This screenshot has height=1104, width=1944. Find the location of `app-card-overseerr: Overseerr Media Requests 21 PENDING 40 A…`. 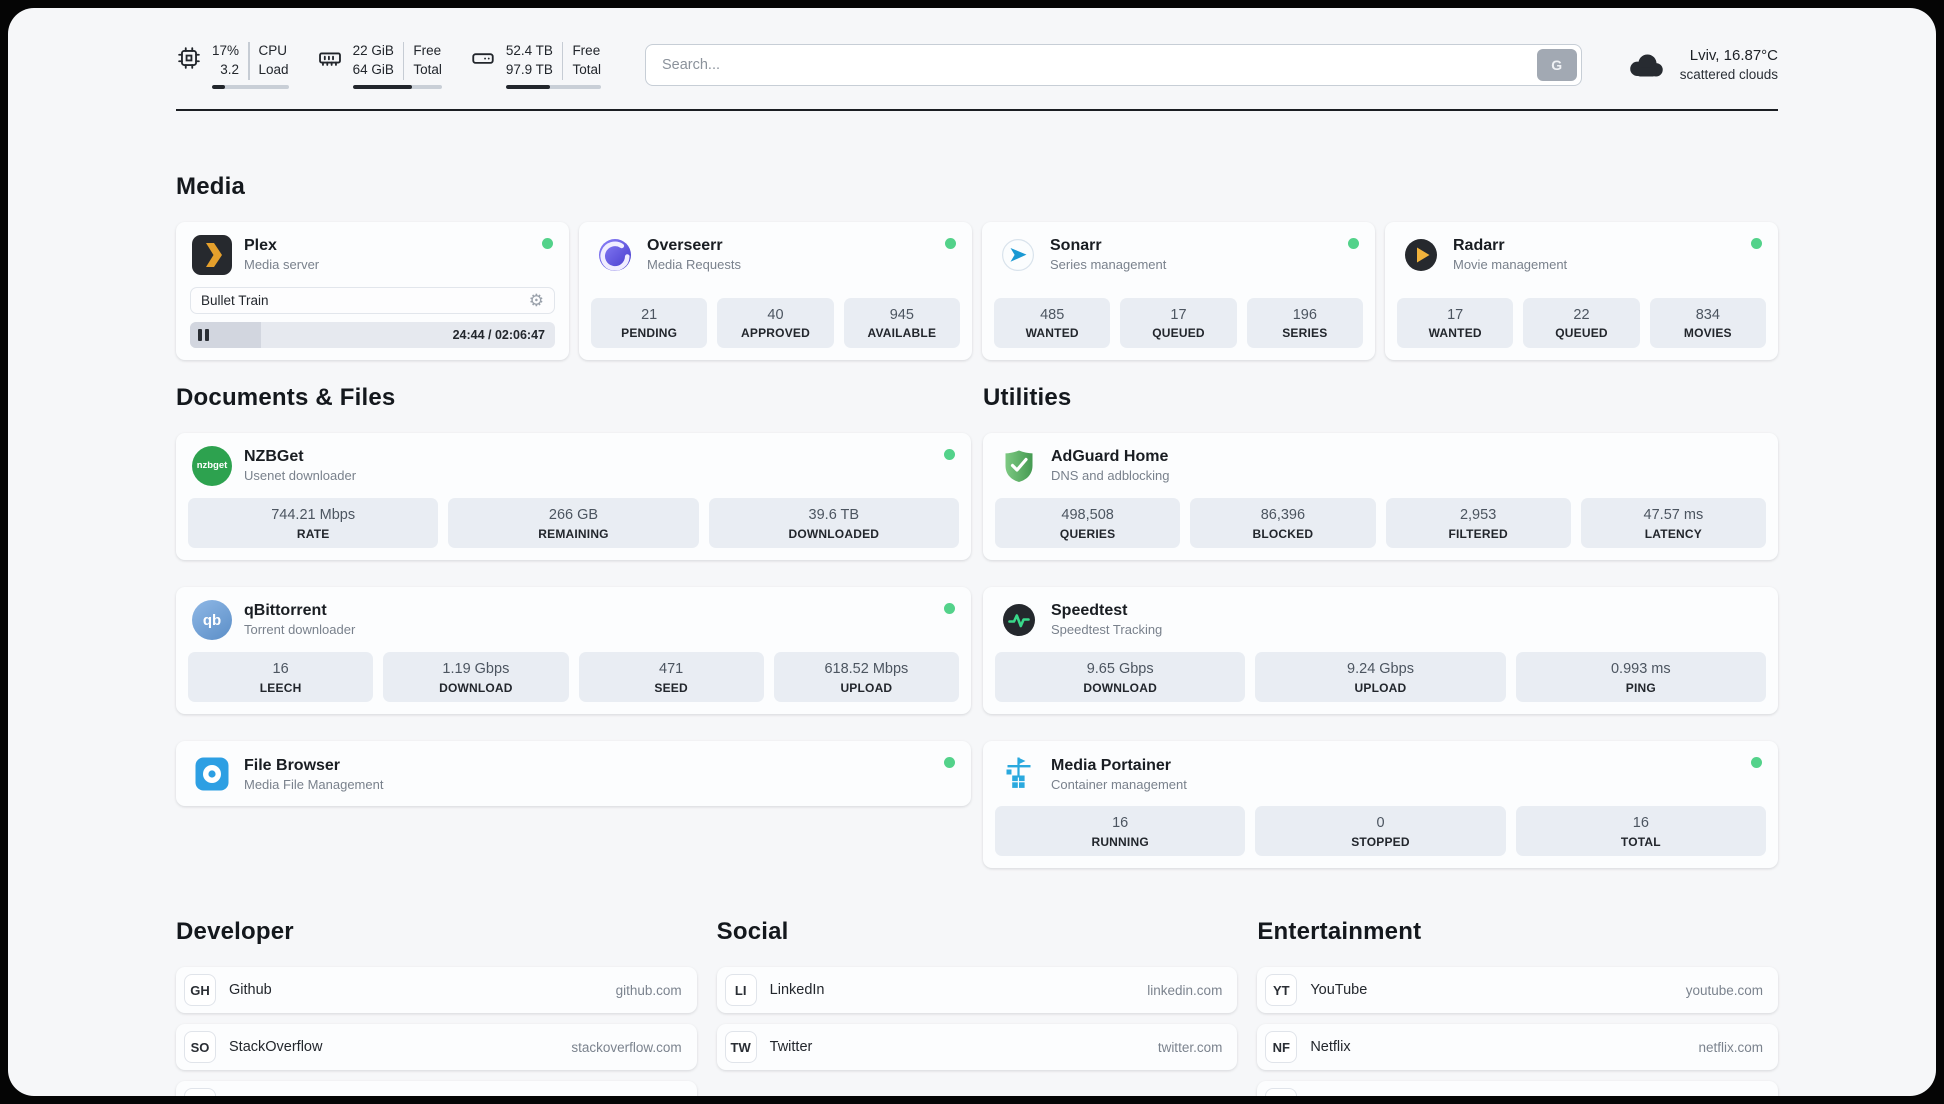

app-card-overseerr: Overseerr Media Requests 21 PENDING 40 A… is located at coordinates (775, 290).